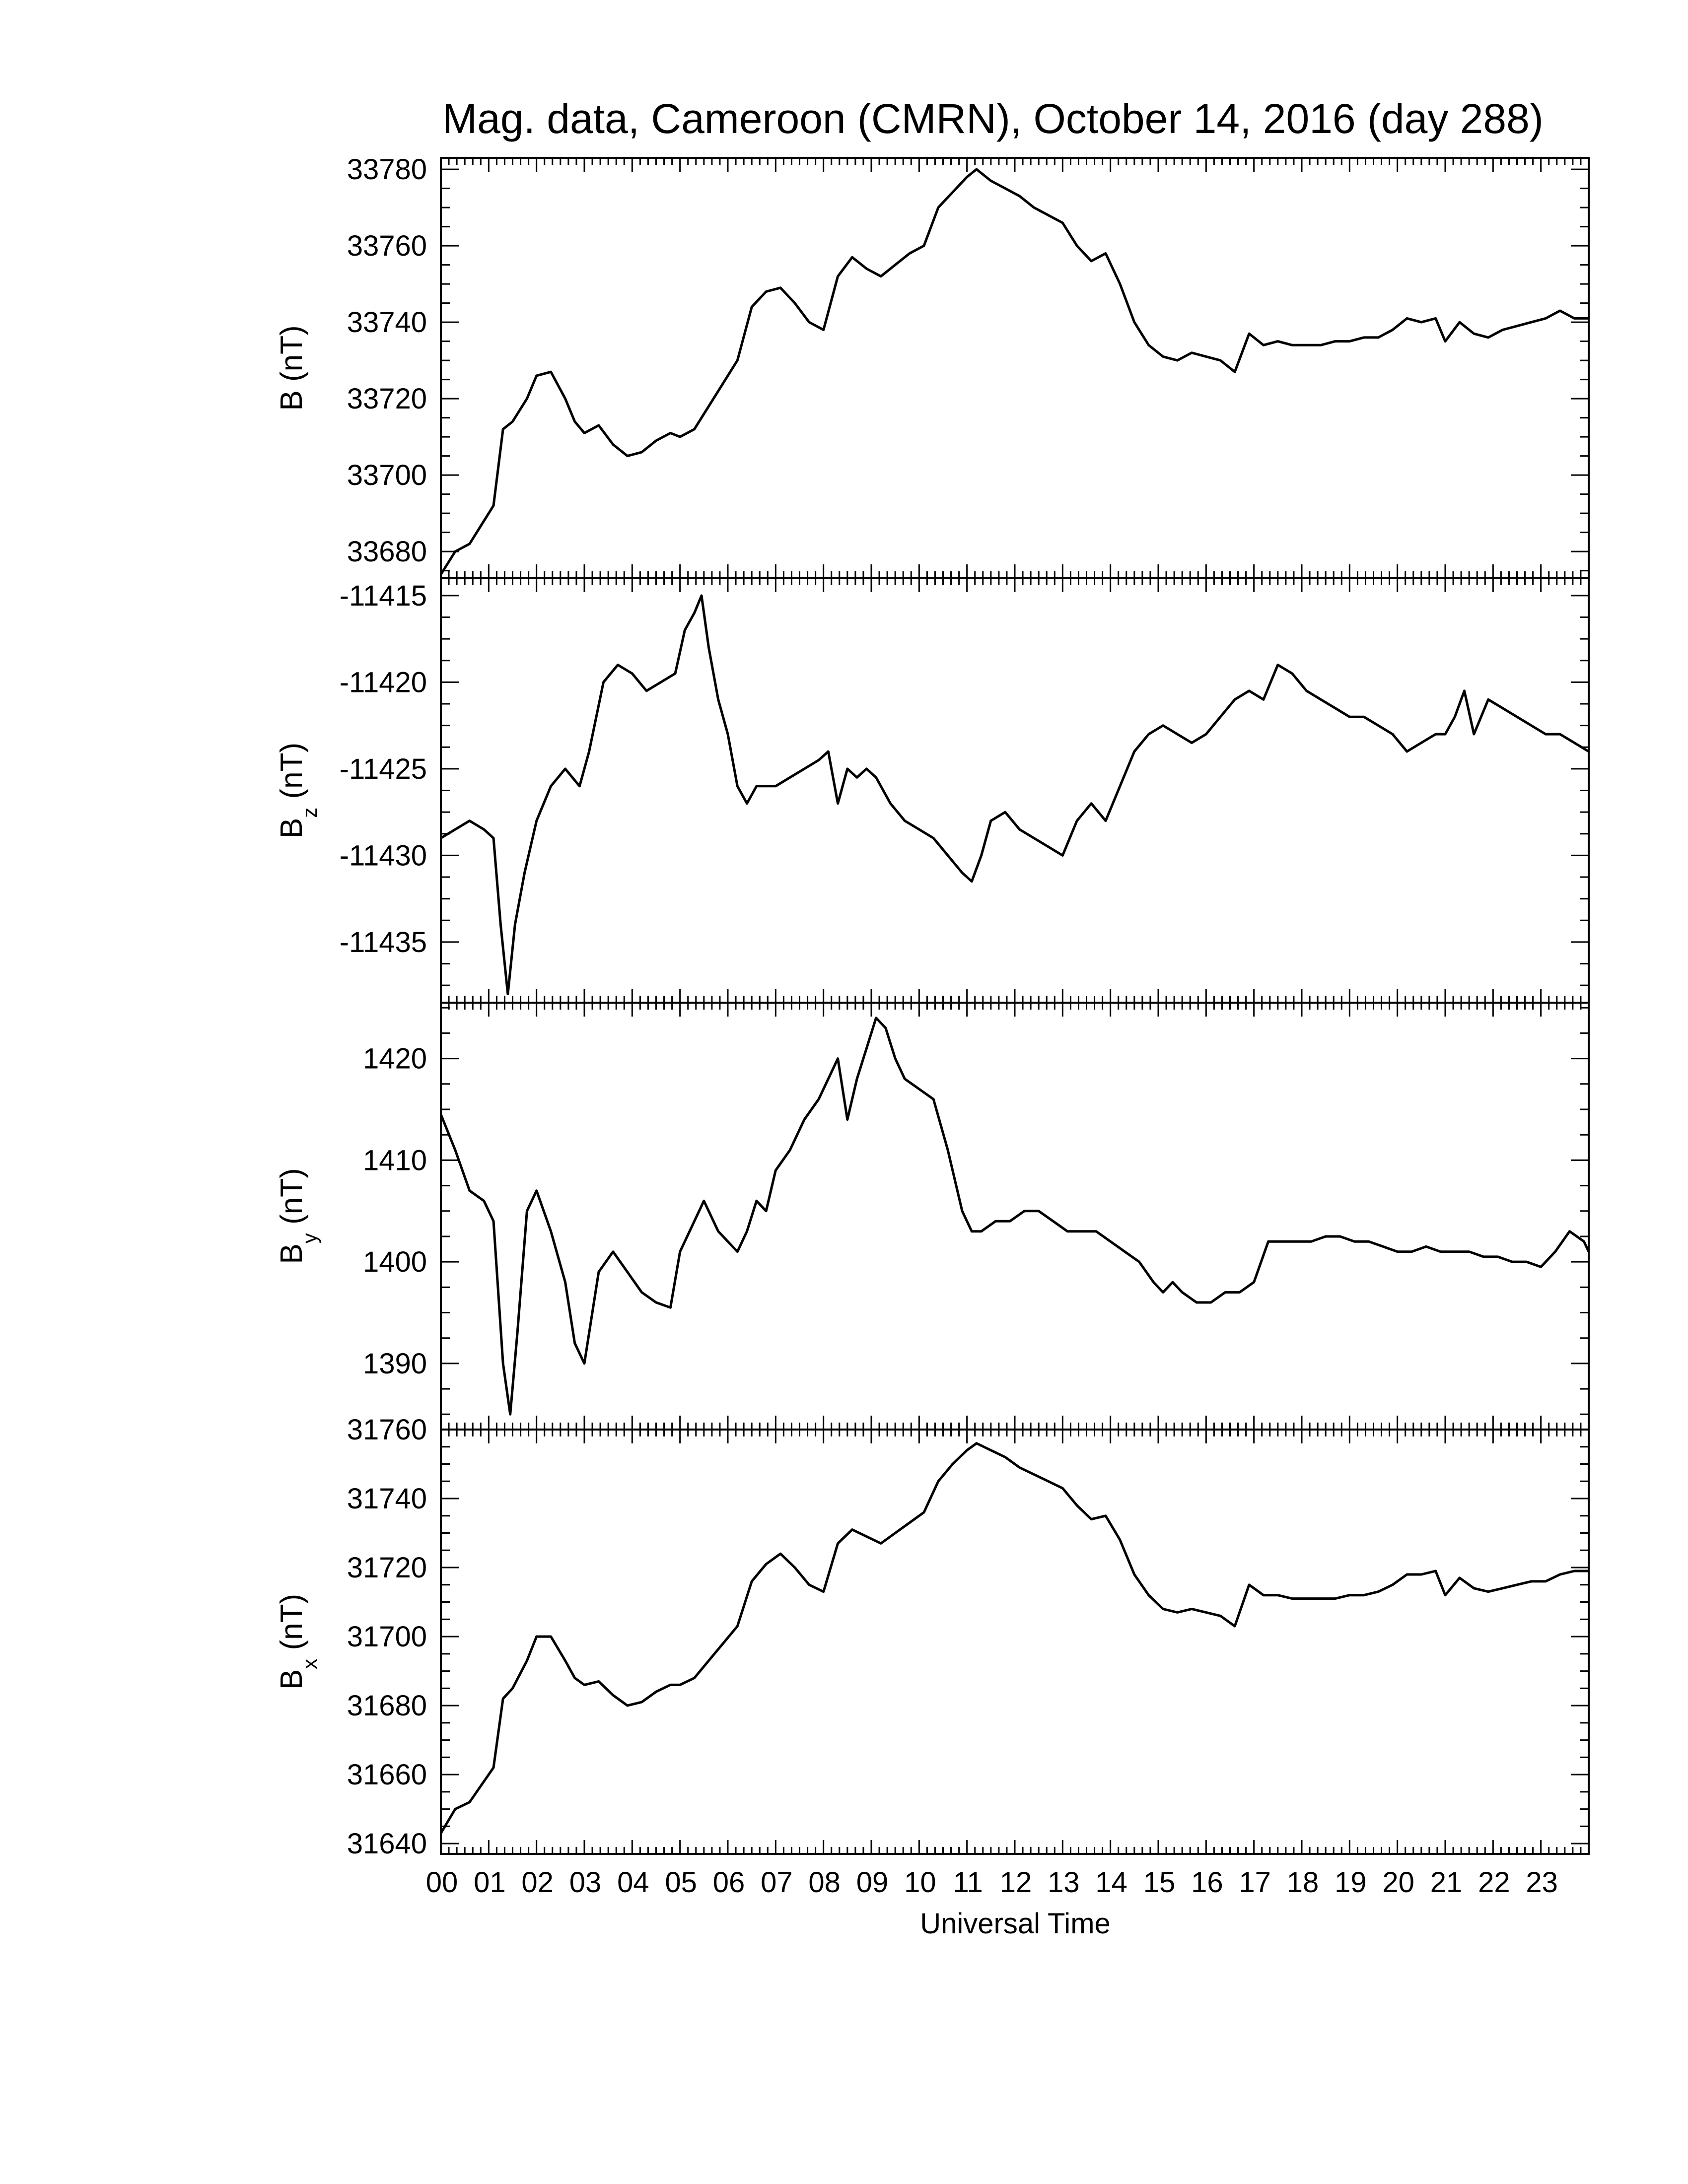  I want to click on y-tick-label: 33700, so click(387, 475).